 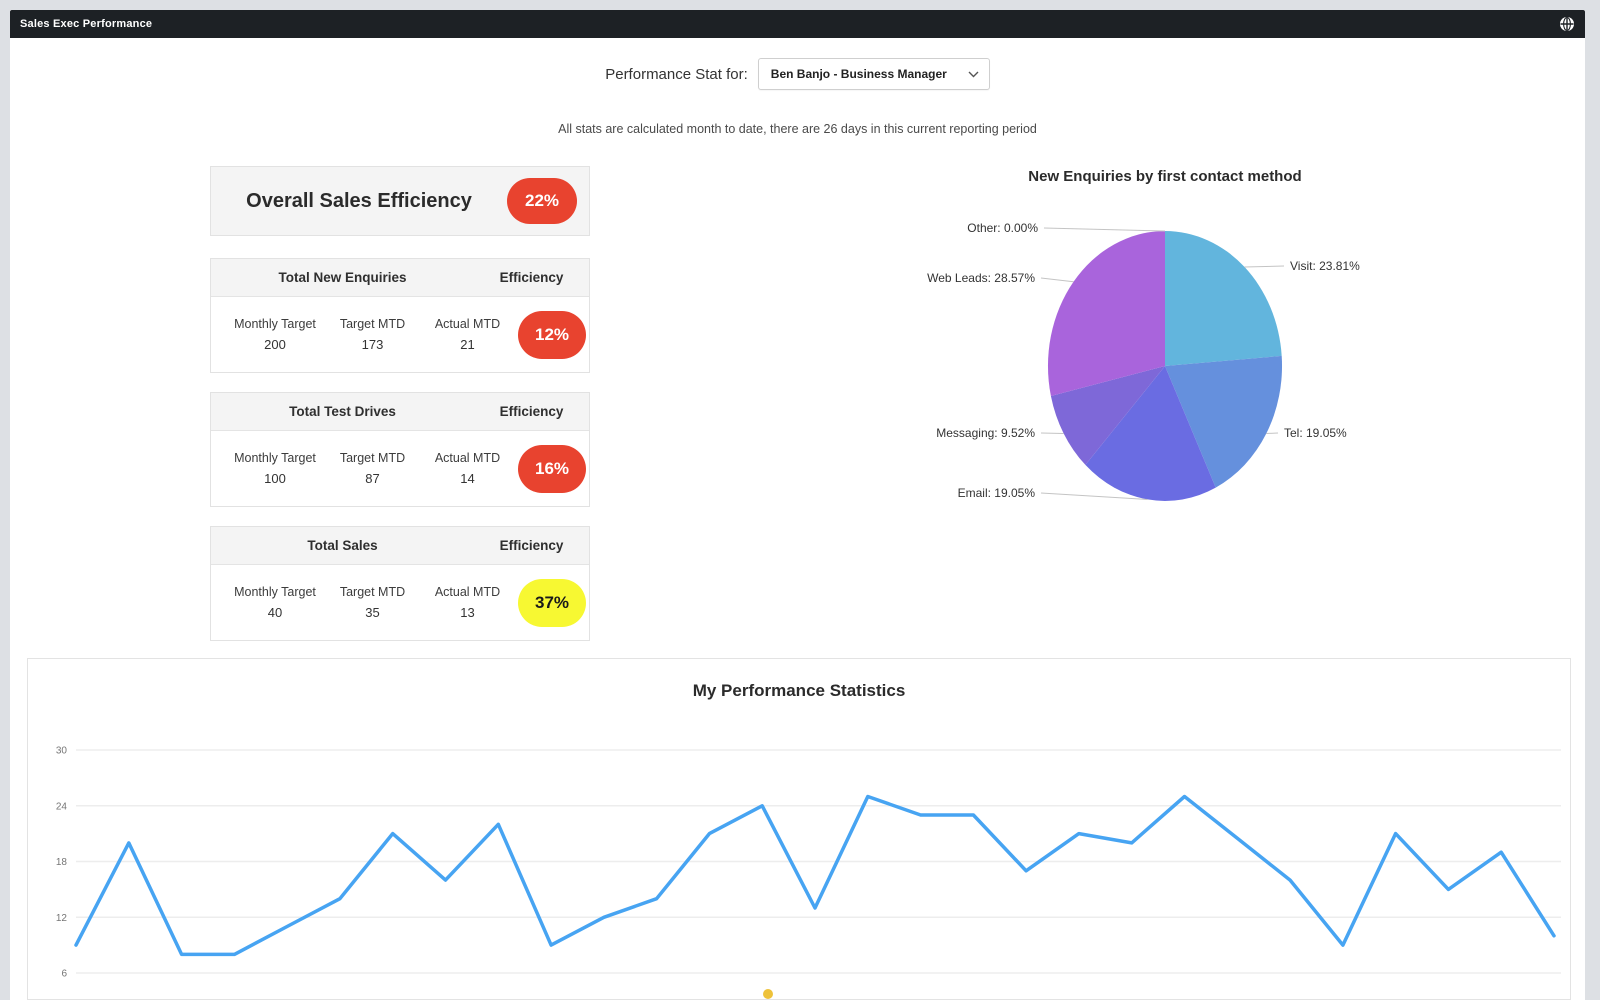 I want to click on pie-slice-label: Web Leads: 28.57%, so click(x=981, y=278).